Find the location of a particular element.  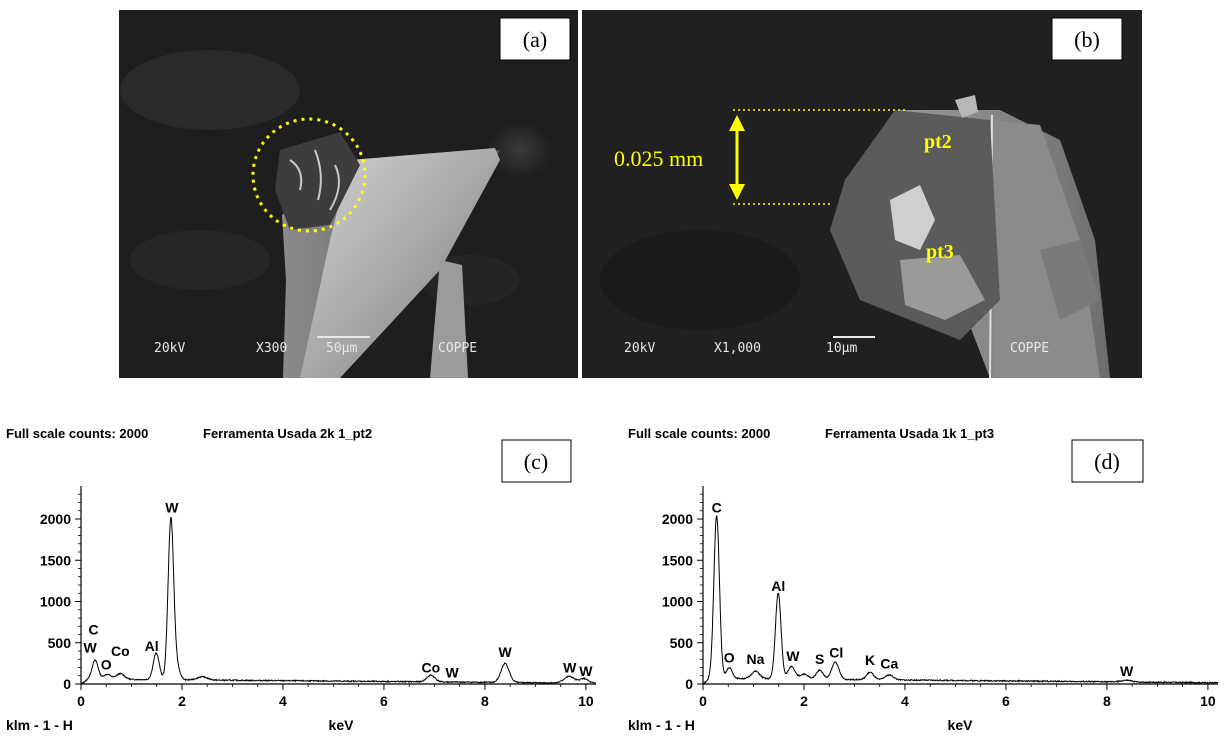

spectrum-c-header-right: Ferramenta Usada 2k 1_pt2 is located at coordinates (287, 433).